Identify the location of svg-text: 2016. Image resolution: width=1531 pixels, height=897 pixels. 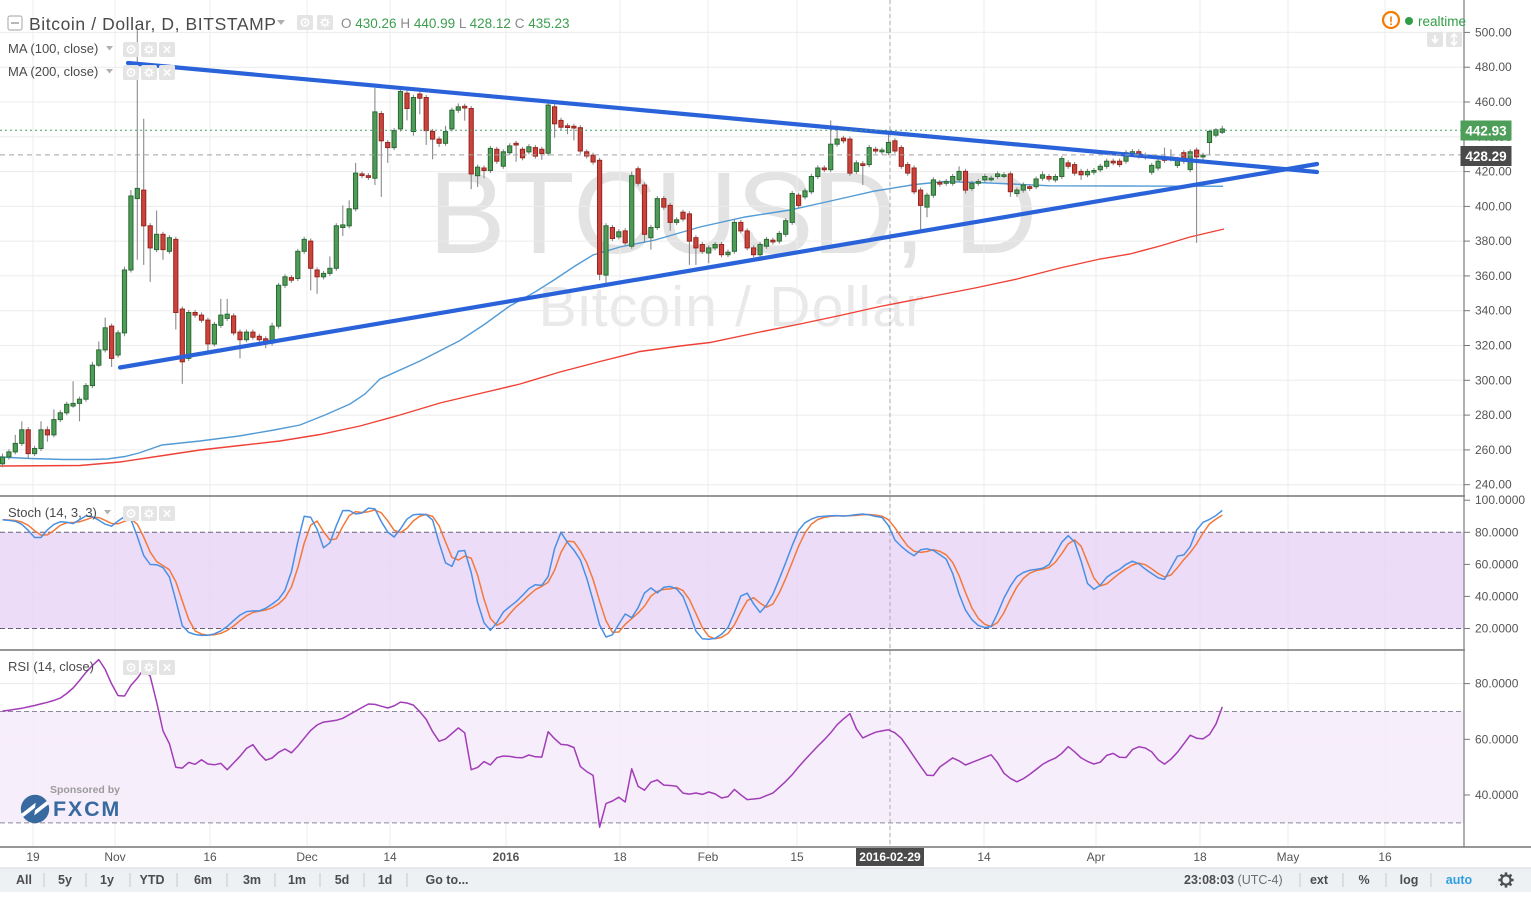
(506, 857).